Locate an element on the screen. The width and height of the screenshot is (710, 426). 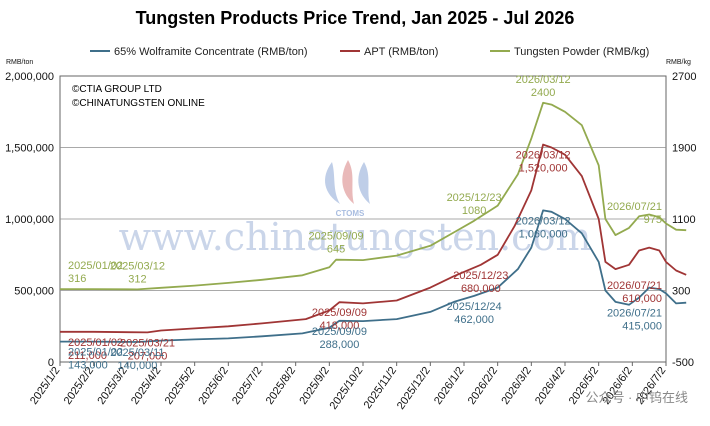
annotation-label: 2025/03/11 is located at coordinates (137, 353).